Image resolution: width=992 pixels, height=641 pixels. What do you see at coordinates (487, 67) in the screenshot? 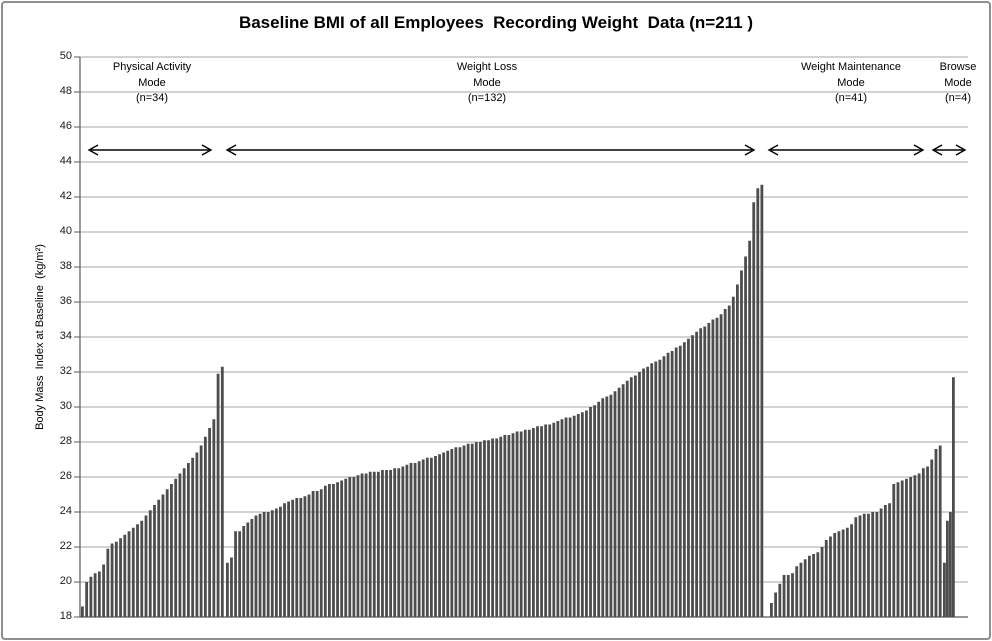
I see `group-name: Weight Loss` at bounding box center [487, 67].